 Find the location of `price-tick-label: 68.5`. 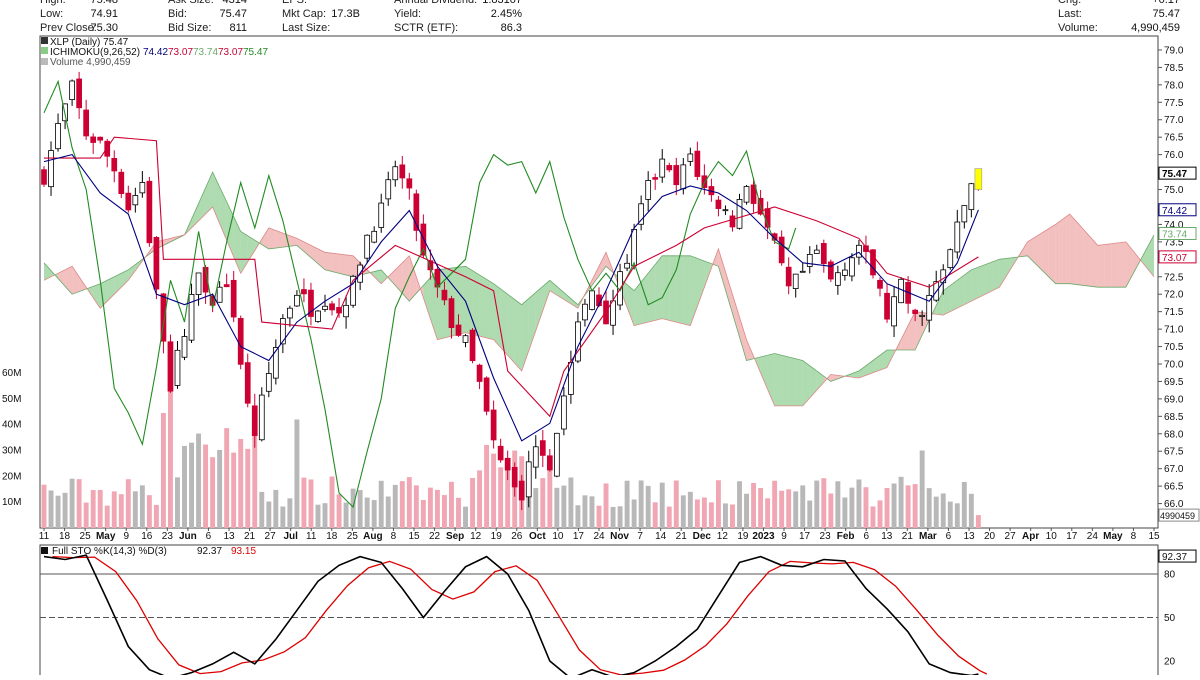

price-tick-label: 68.5 is located at coordinates (1174, 417).